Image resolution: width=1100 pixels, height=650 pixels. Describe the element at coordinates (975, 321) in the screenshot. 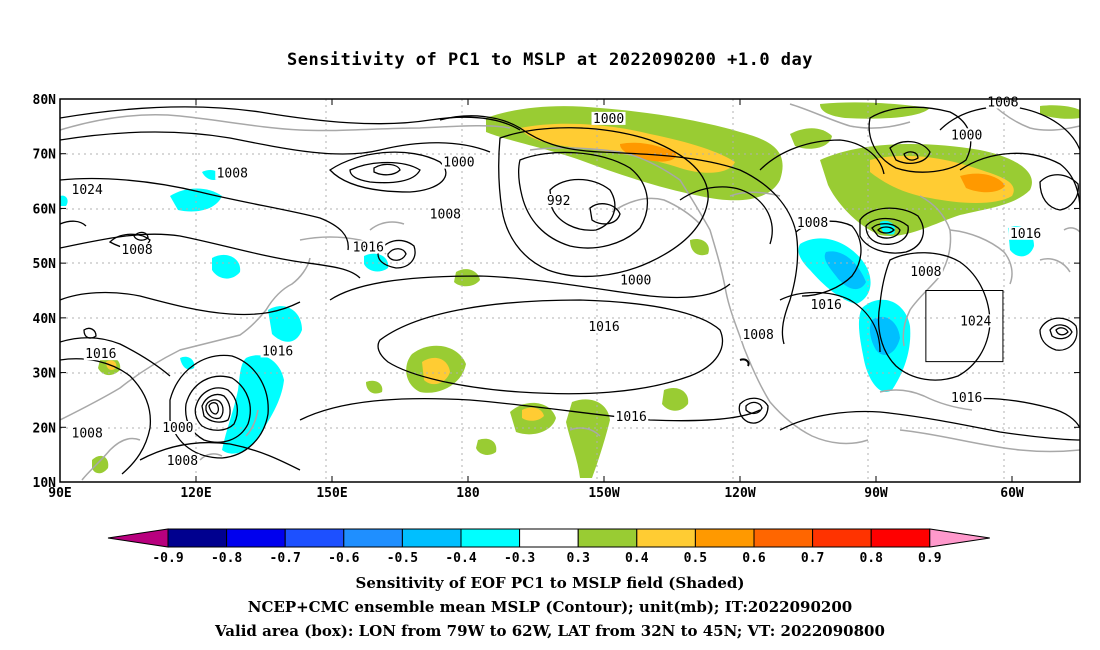

I see `contour-label: 1024` at that location.